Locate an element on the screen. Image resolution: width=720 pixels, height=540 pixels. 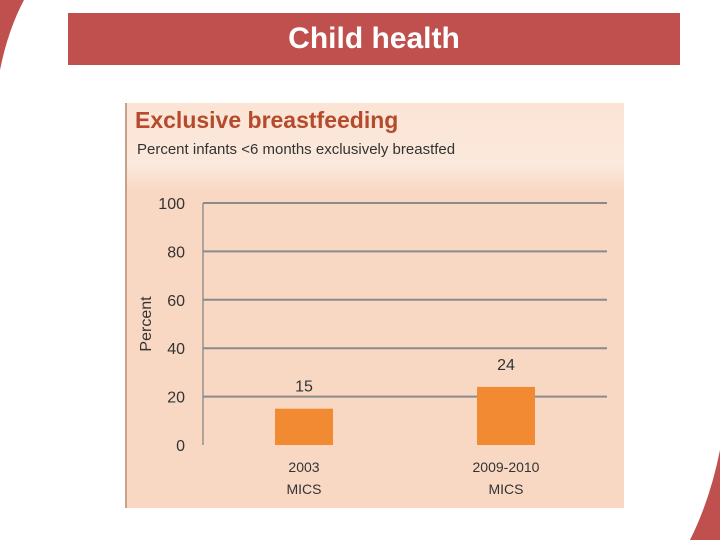
data-label-1: 15 is located at coordinates (304, 387).